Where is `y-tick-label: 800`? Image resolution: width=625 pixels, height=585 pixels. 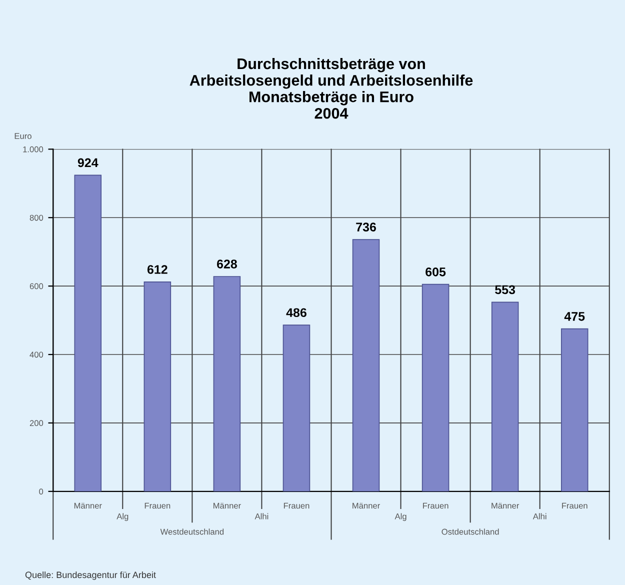
y-tick-label: 800 is located at coordinates (37, 217).